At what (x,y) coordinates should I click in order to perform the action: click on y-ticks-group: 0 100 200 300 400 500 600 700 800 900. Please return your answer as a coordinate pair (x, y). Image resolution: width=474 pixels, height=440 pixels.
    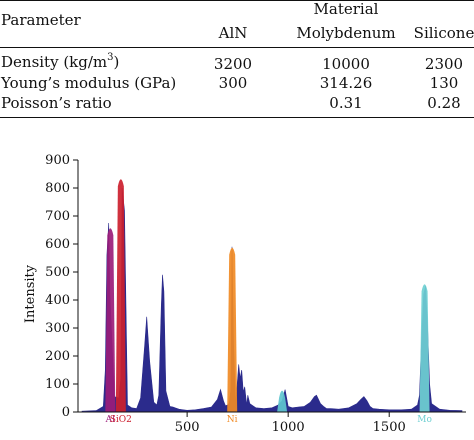
    Looking at the image, I should click on (61, 286).